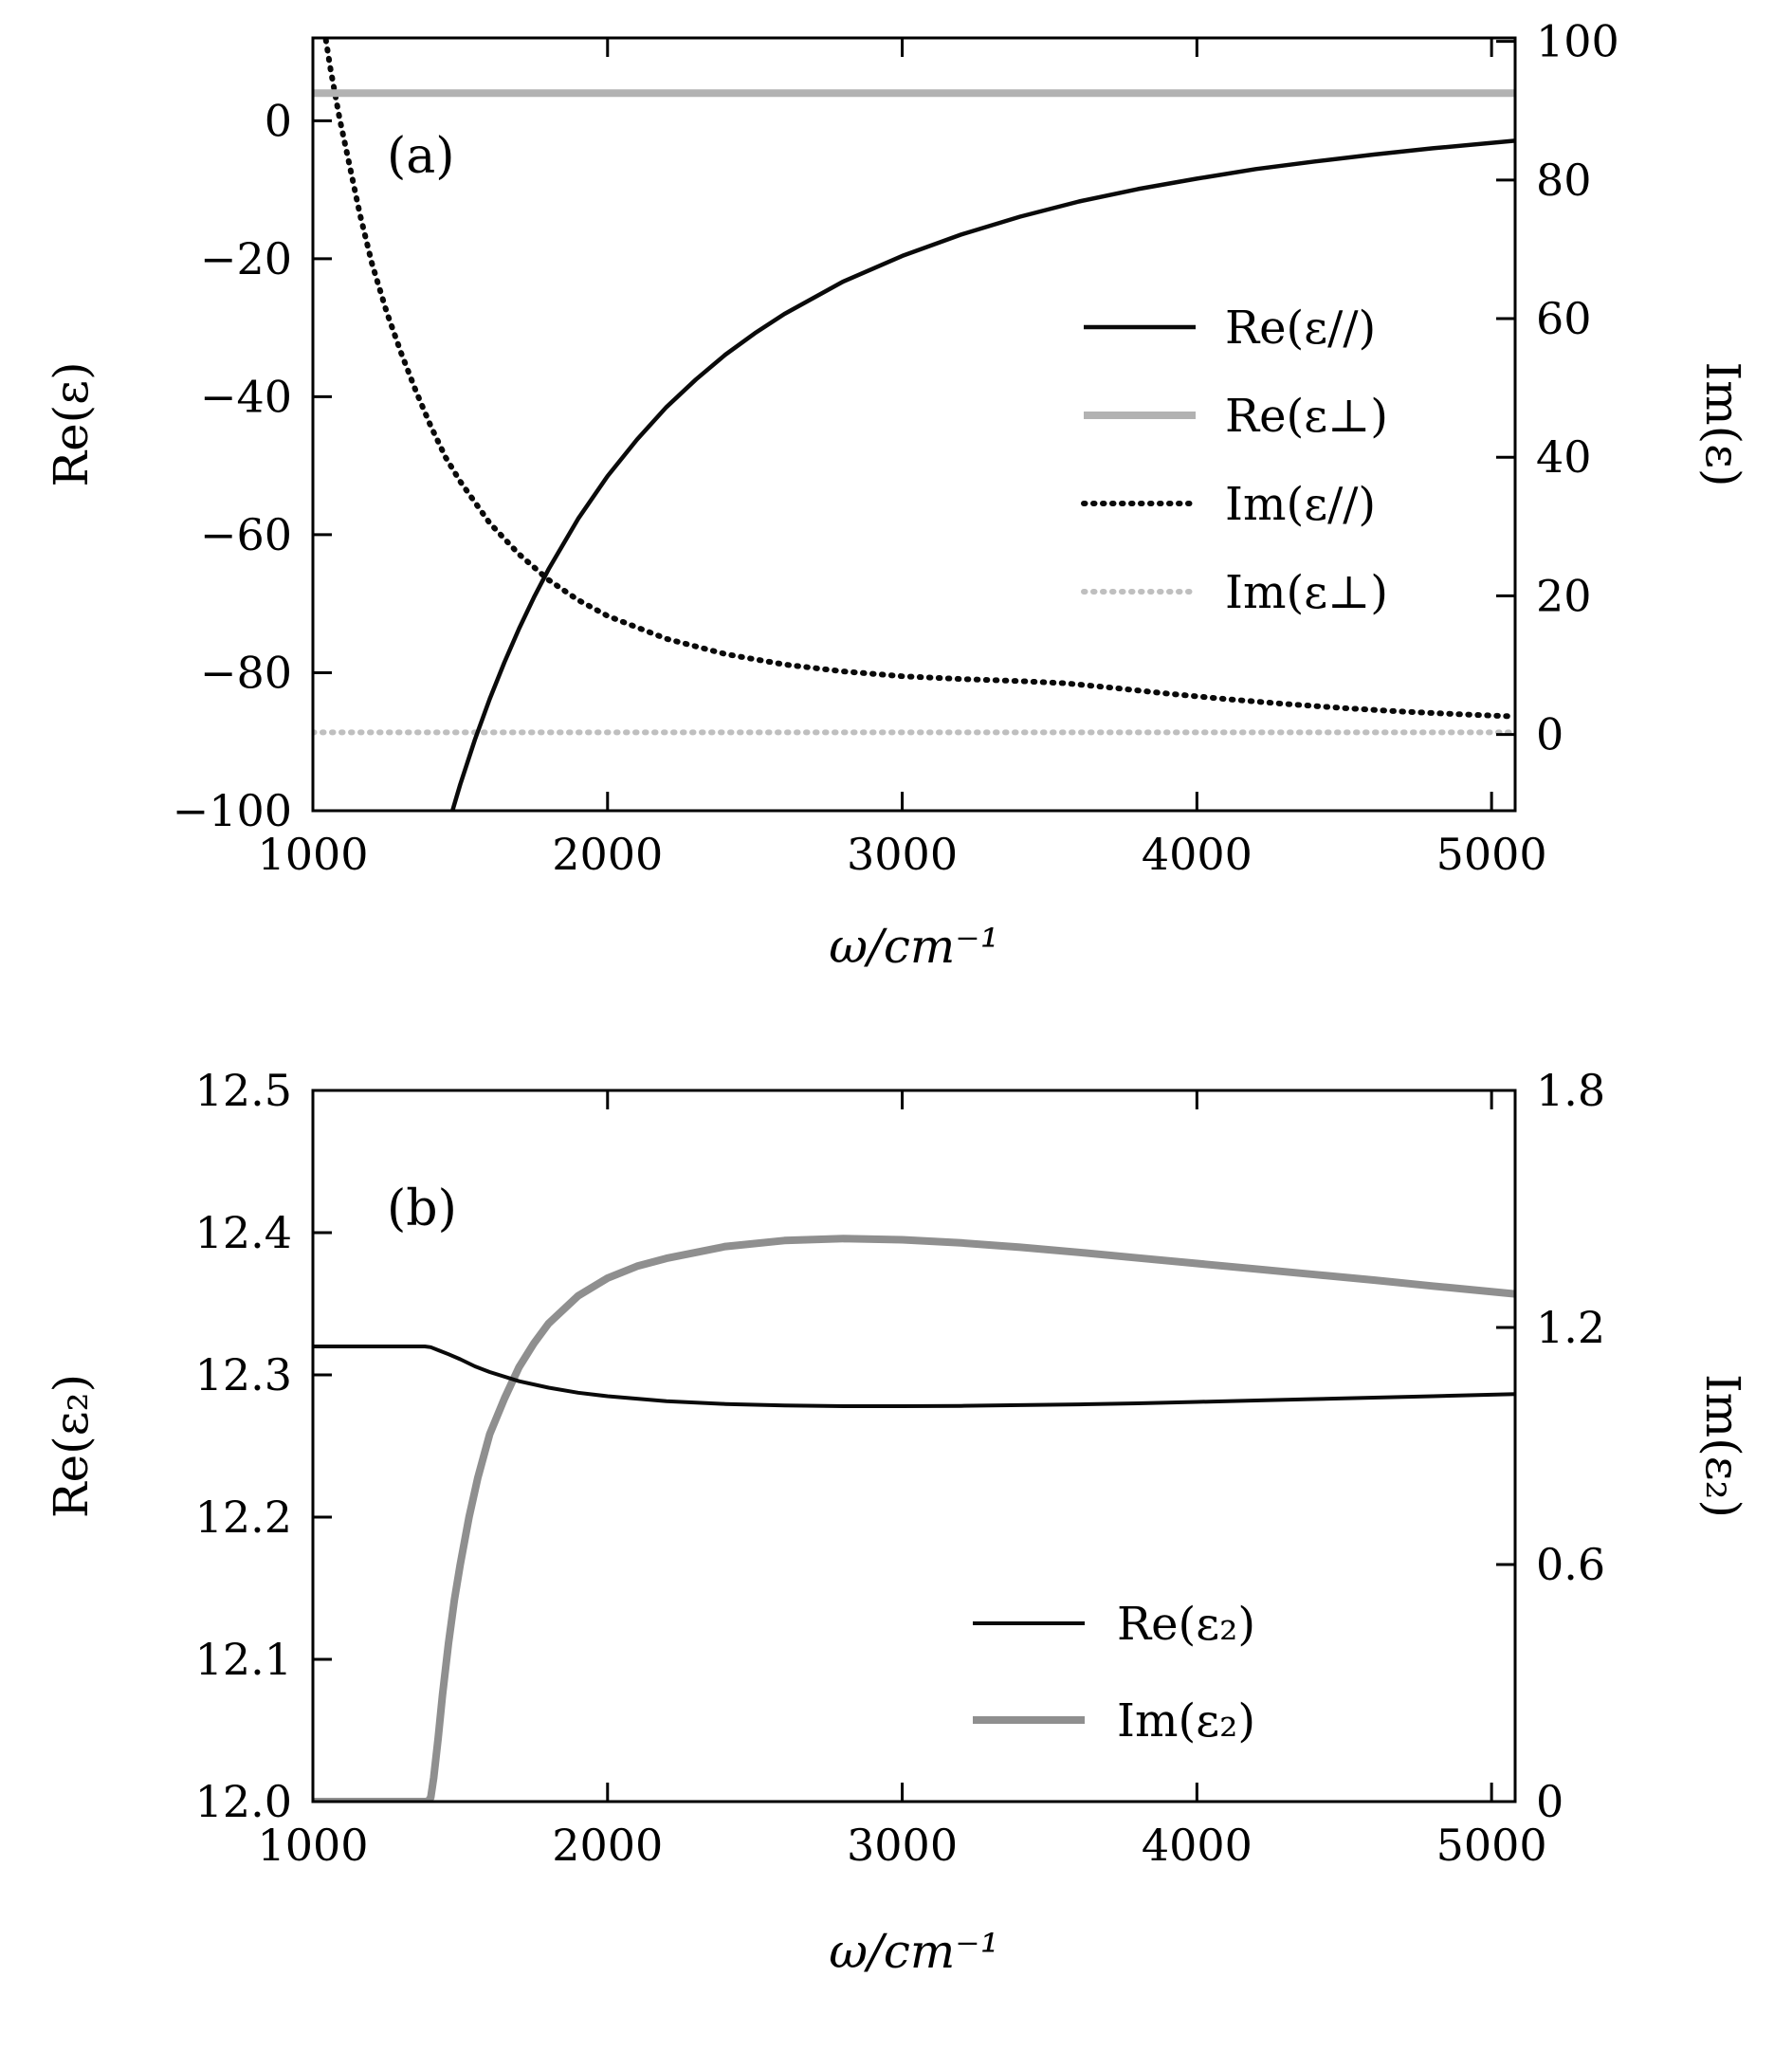 The image size is (1792, 2050). I want to click on y-right-tick-label: 100, so click(1577, 41).